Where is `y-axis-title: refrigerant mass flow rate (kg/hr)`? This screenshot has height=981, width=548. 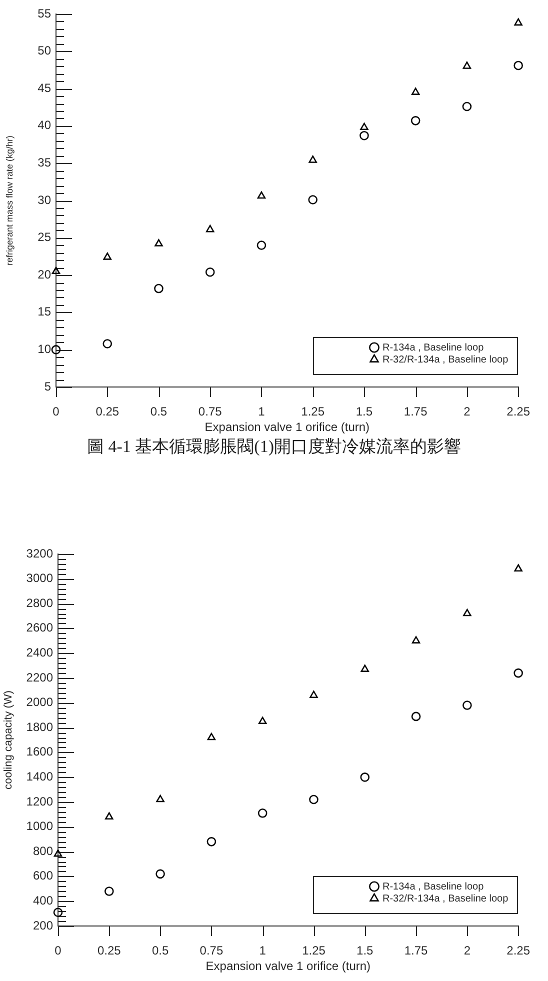
y-axis-title: refrigerant mass flow rate (kg/hr) is located at coordinates (9, 200).